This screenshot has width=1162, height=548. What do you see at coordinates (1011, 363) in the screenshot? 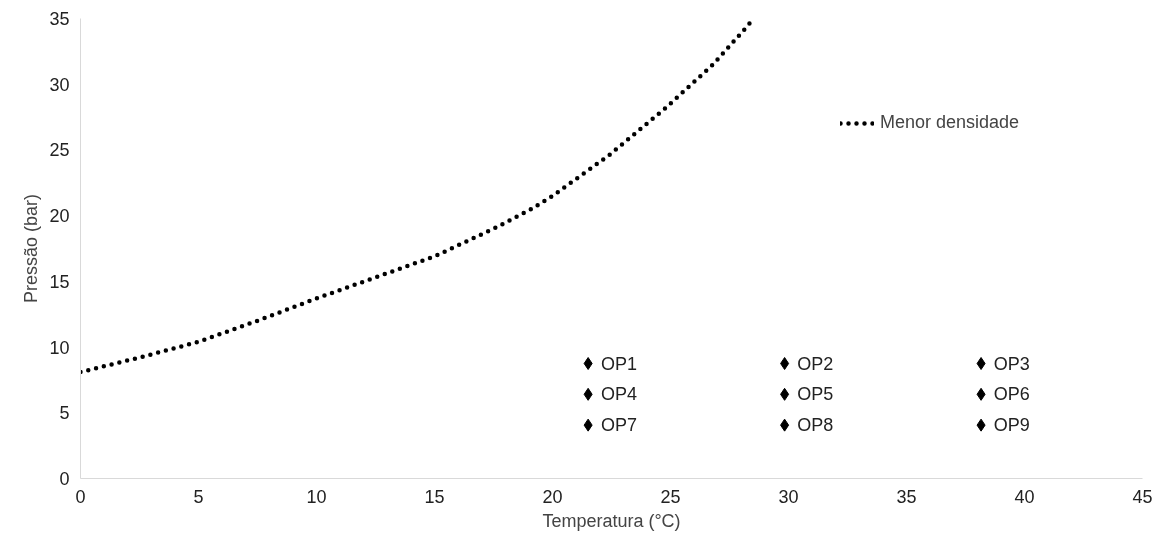
I see `legend-label: OP3` at bounding box center [1011, 363].